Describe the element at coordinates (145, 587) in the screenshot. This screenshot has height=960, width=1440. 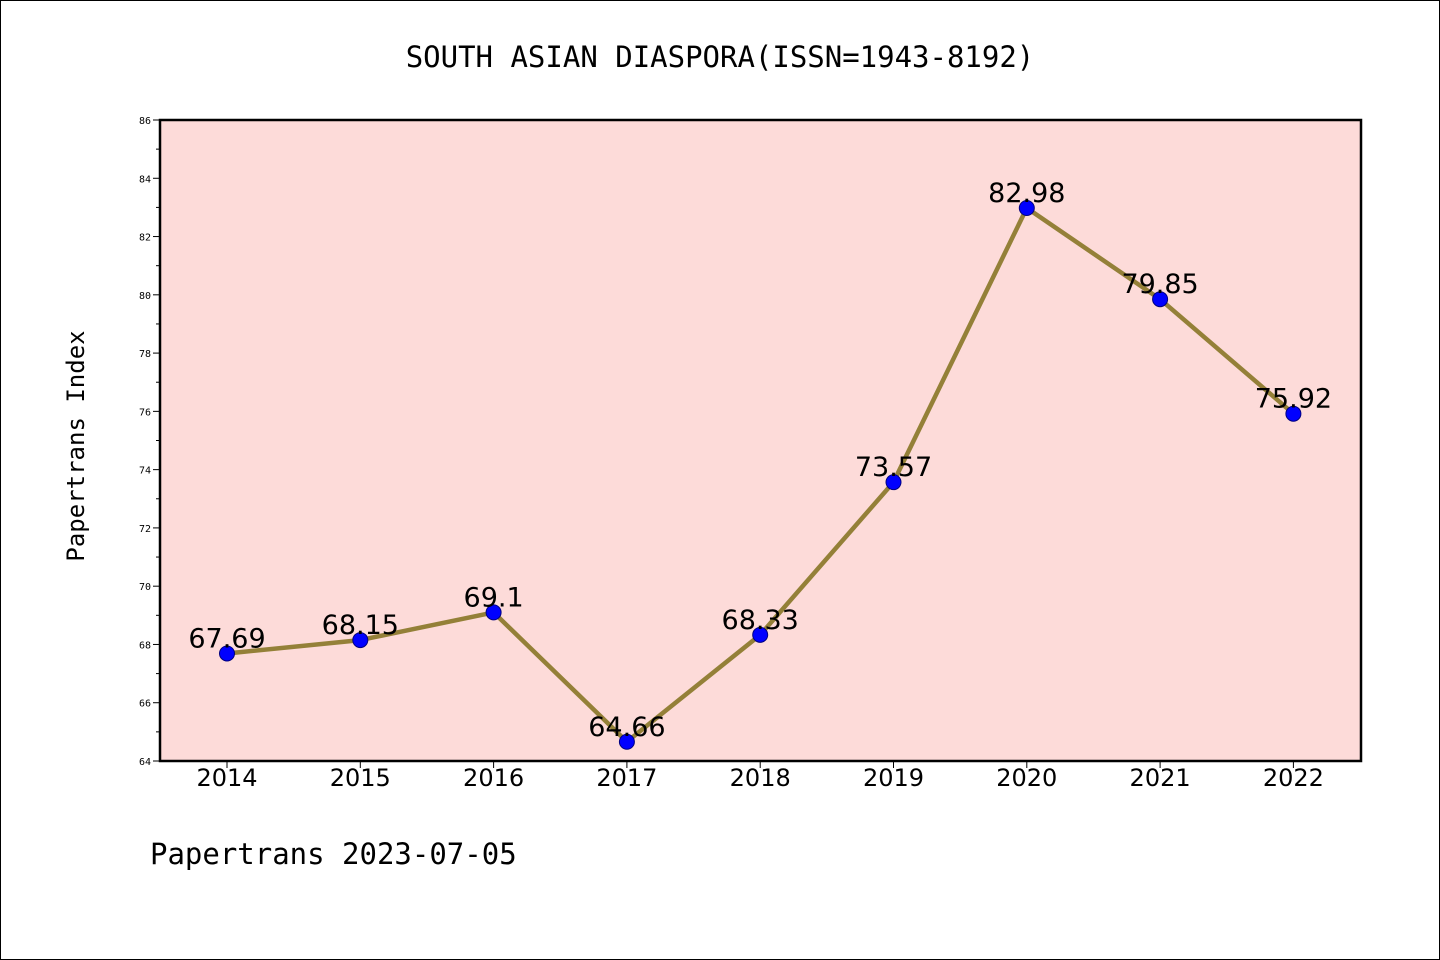
I see `y-tick-label: 70` at that location.